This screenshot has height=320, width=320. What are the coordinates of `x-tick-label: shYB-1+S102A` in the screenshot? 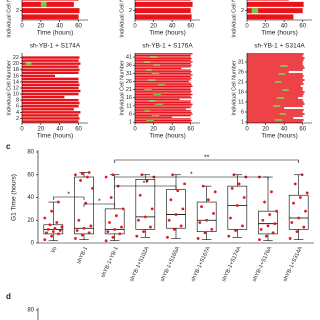 It's located at (140, 264).